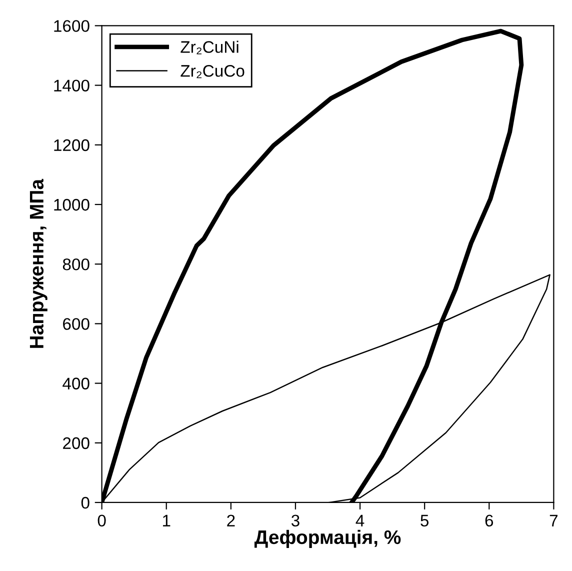  Describe the element at coordinates (76, 443) in the screenshot. I see `y-tick-label: 200` at that location.